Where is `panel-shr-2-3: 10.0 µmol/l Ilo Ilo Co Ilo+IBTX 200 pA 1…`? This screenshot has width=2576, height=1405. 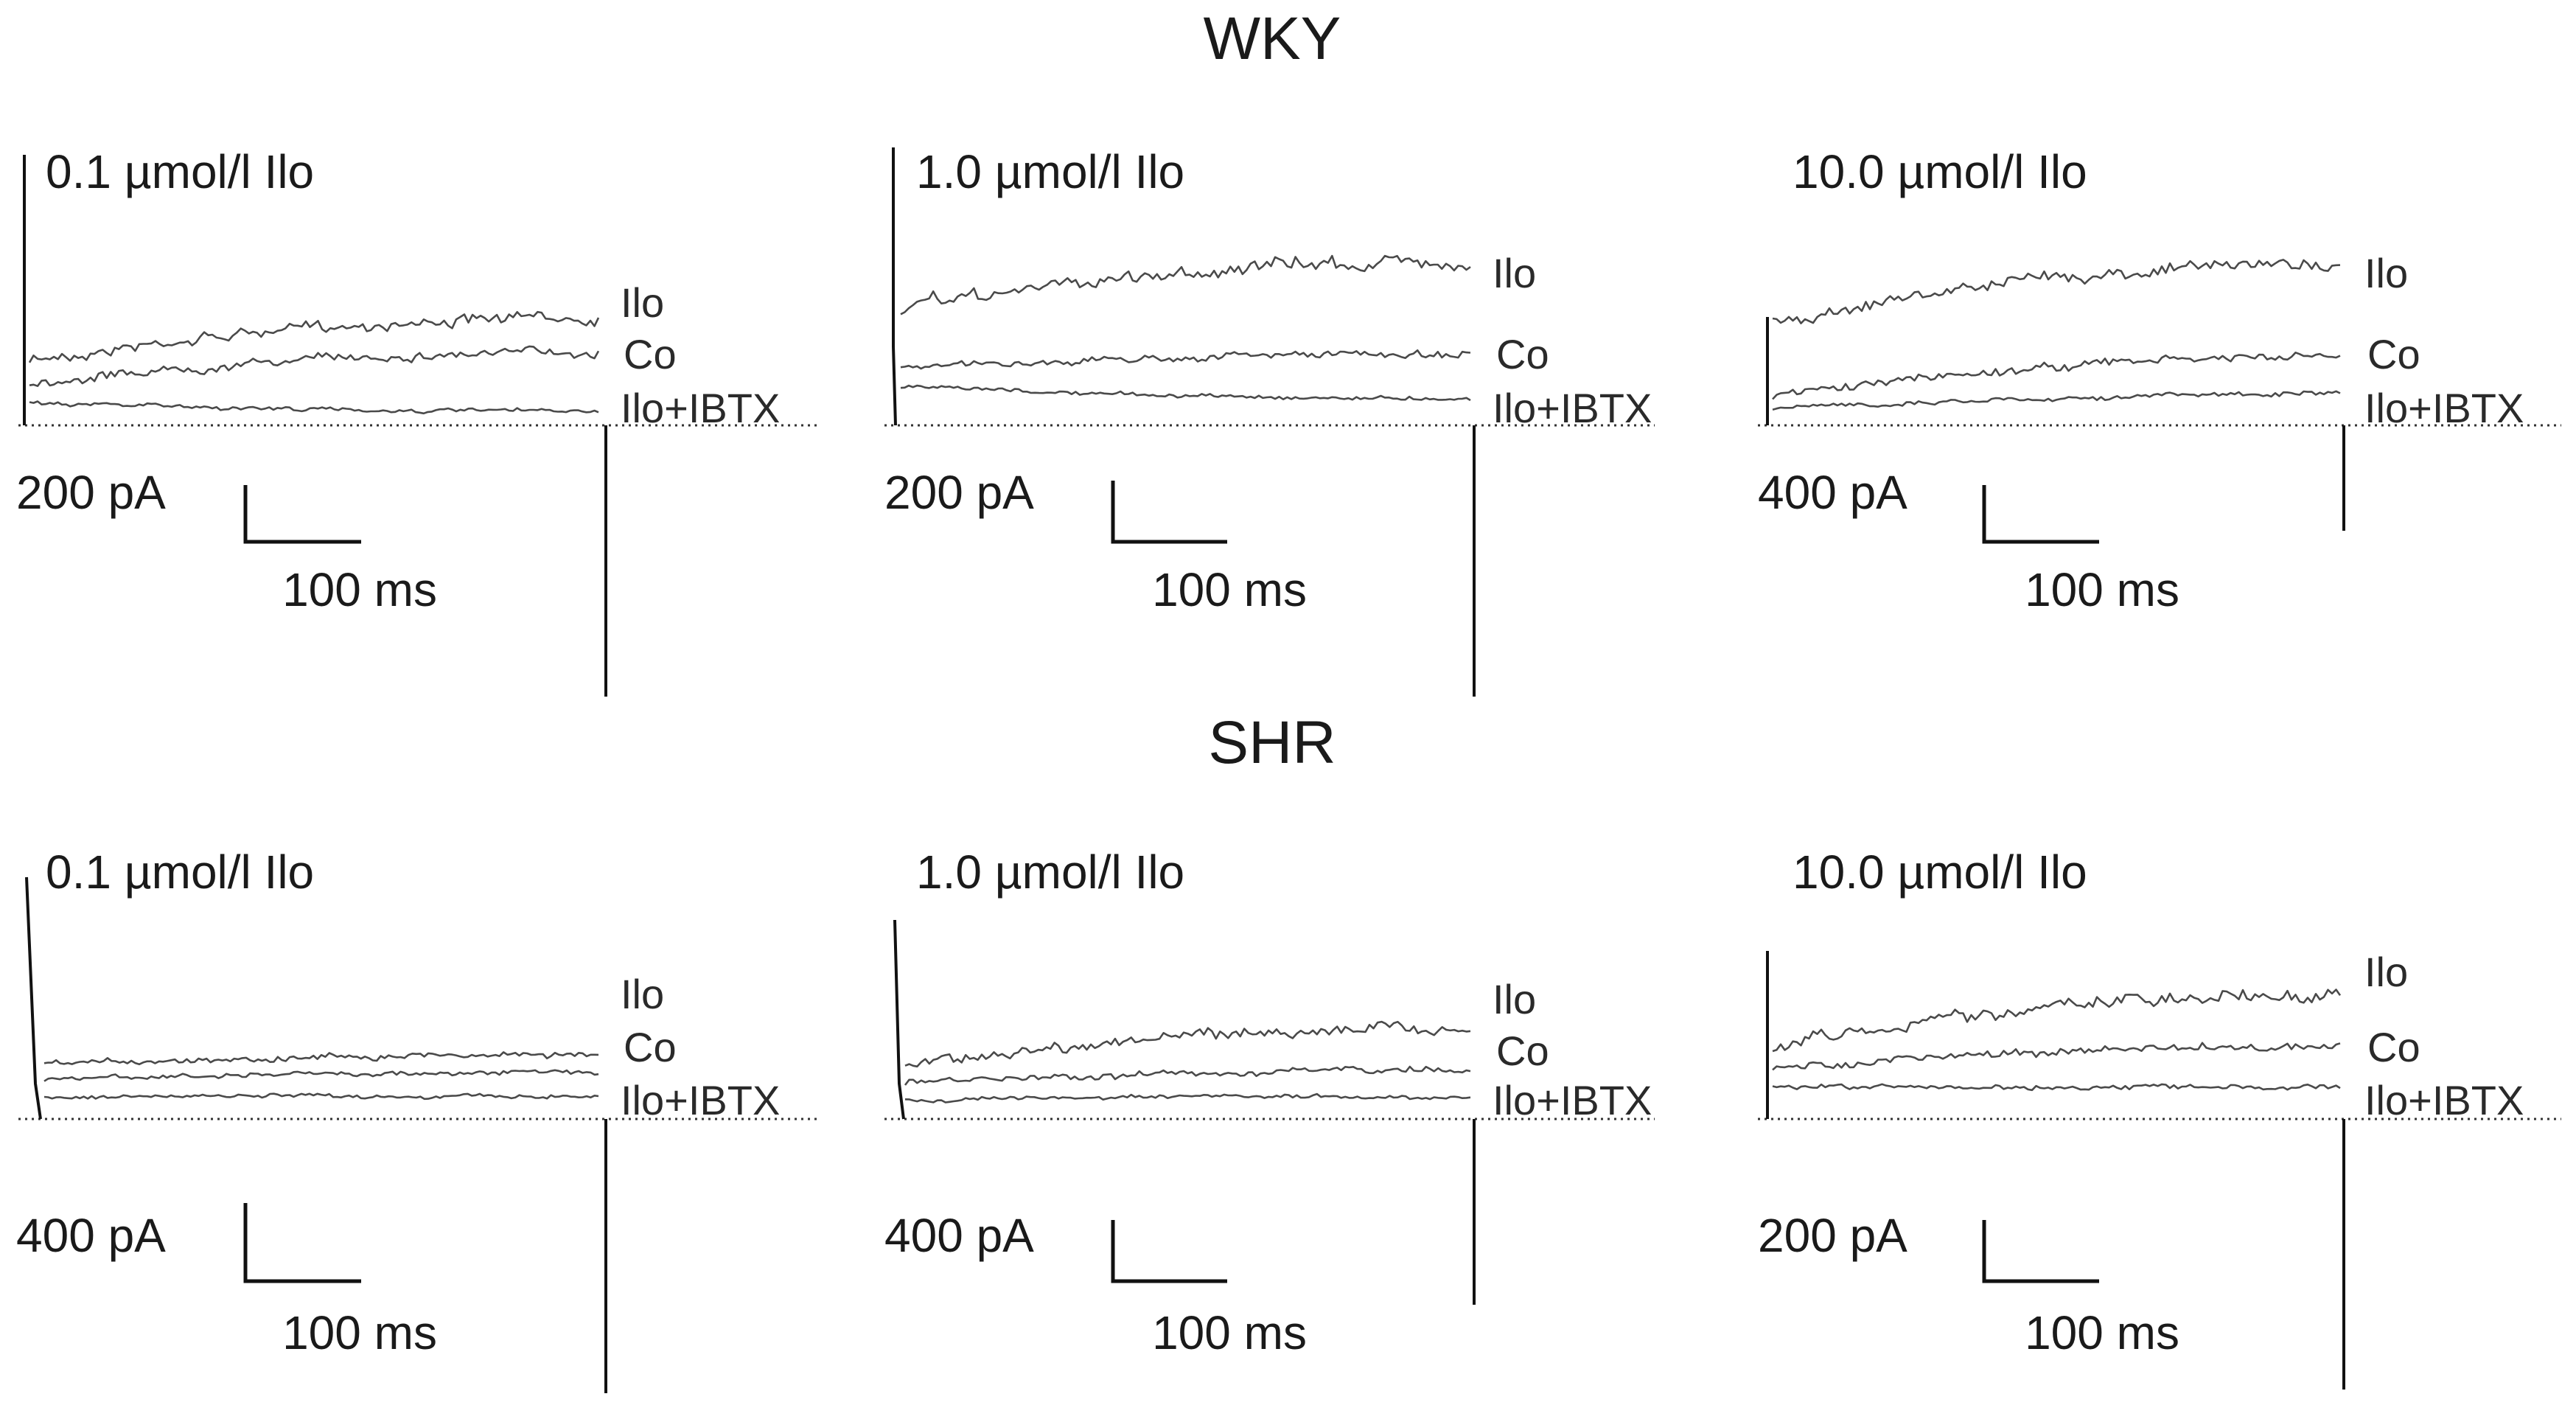 panel-shr-2-3: 10.0 µmol/l Ilo Ilo Co Ilo+IBTX 200 pA 1… is located at coordinates (2159, 1118).